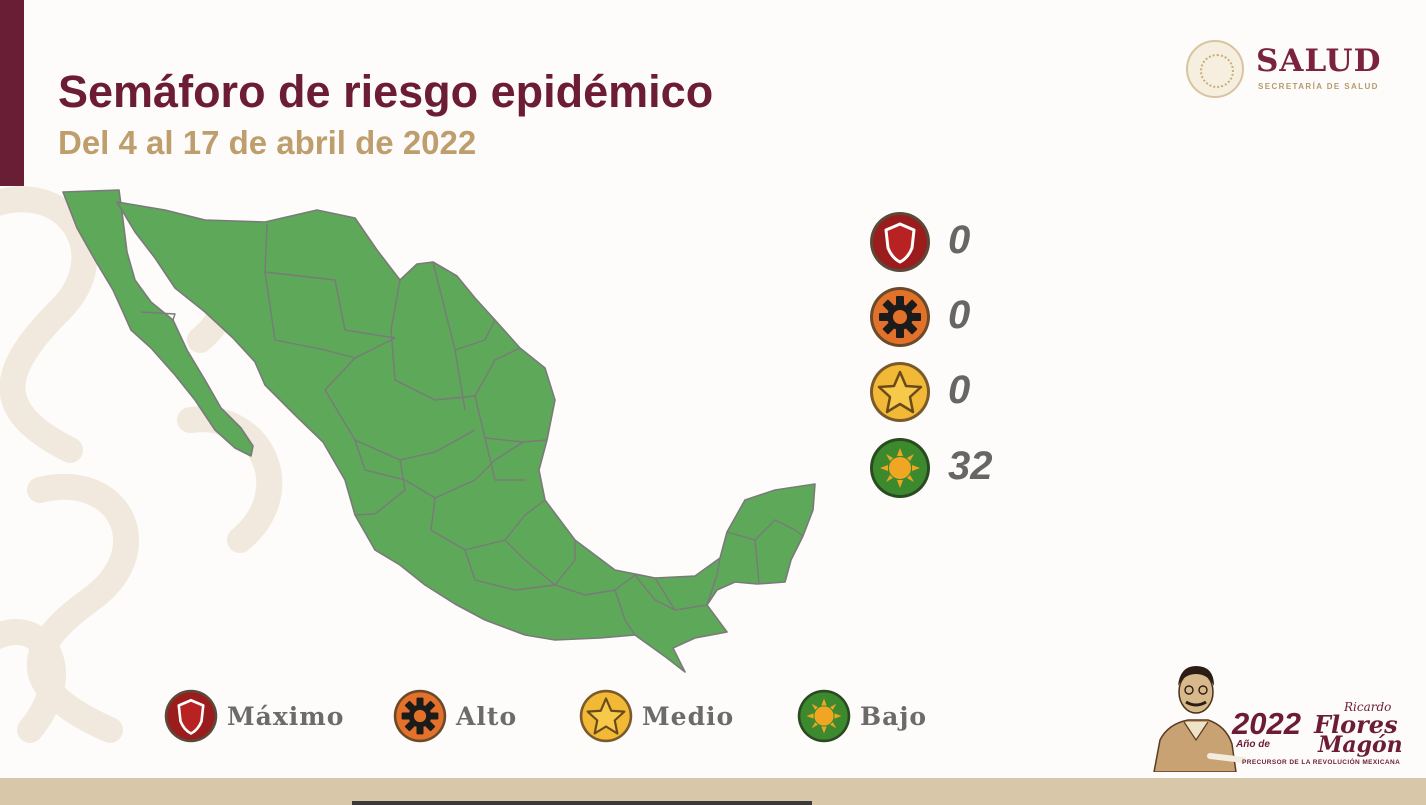  What do you see at coordinates (894, 716) in the screenshot?
I see `legend-label-bajo: Bajo` at bounding box center [894, 716].